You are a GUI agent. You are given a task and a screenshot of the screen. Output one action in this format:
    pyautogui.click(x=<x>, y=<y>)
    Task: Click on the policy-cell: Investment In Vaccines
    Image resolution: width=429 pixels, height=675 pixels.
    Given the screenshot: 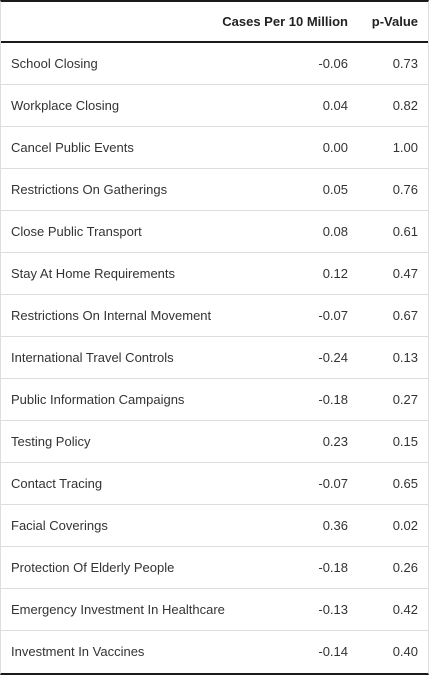 What is the action you would take?
    pyautogui.click(x=78, y=651)
    